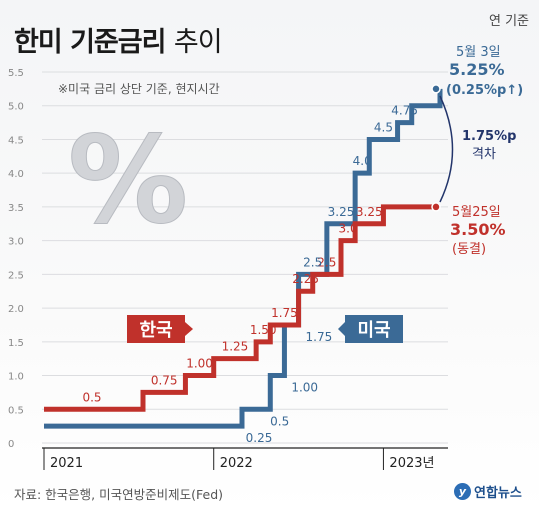 The image size is (539, 512). Describe the element at coordinates (319, 337) in the screenshot. I see `usa-data-label: 1.75` at that location.